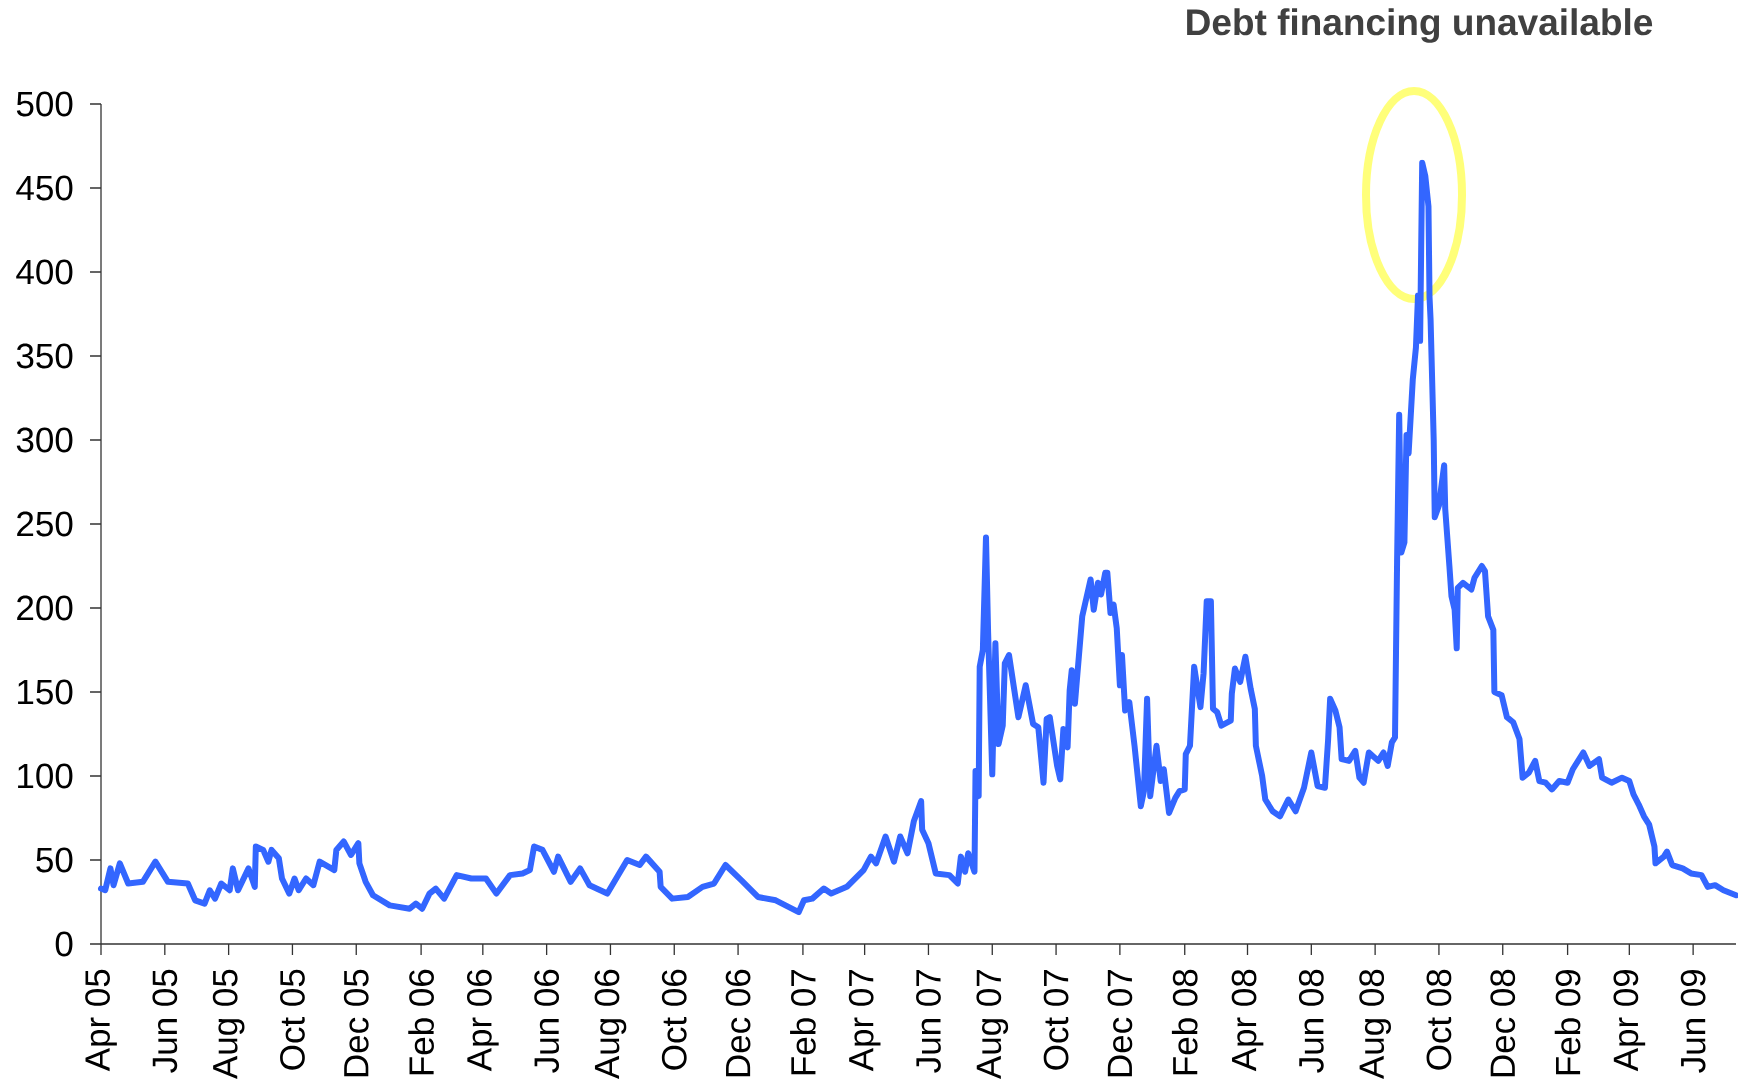 The image size is (1738, 1083). What do you see at coordinates (45, 692) in the screenshot?
I see `y-tick-label: 150` at bounding box center [45, 692].